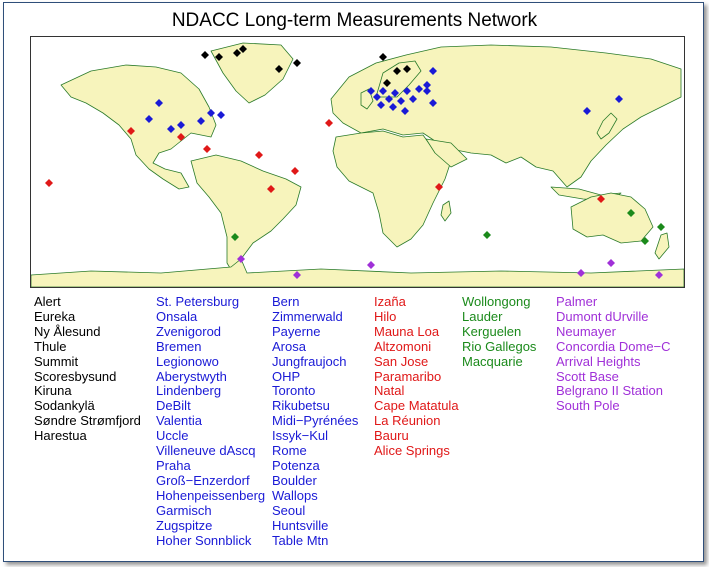 This screenshot has width=709, height=567. I want to click on station-label: Villeneuve dAscq, so click(206, 451).